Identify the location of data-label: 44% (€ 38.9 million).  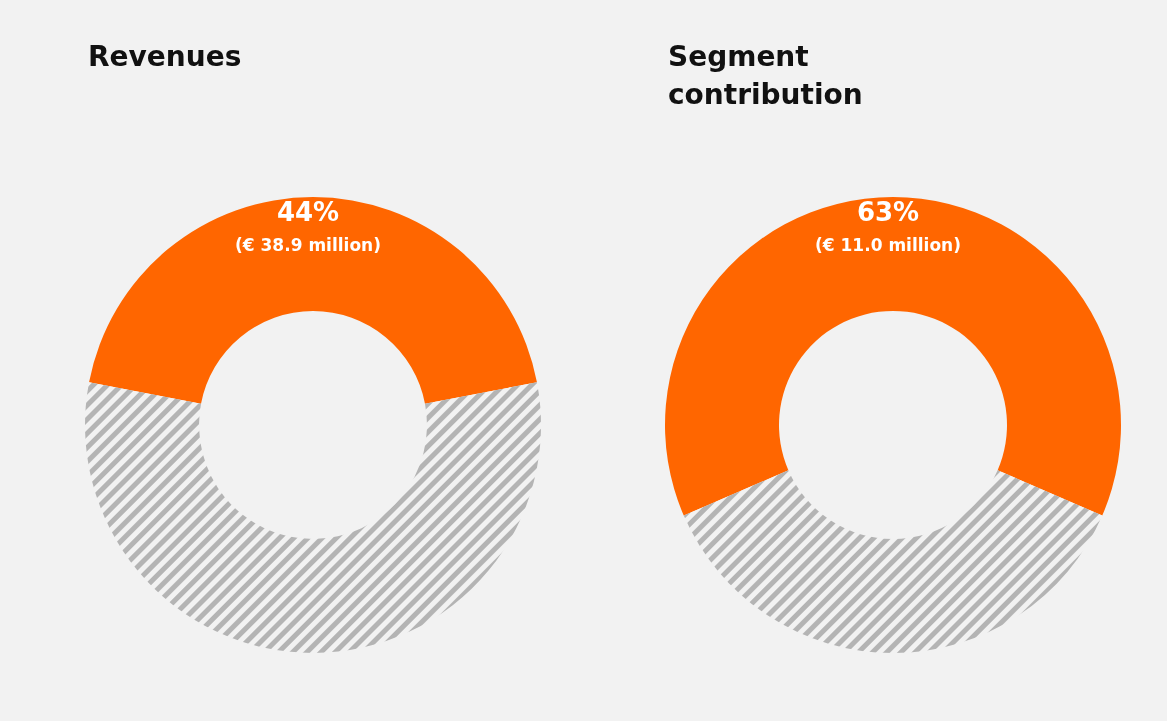
(308, 226).